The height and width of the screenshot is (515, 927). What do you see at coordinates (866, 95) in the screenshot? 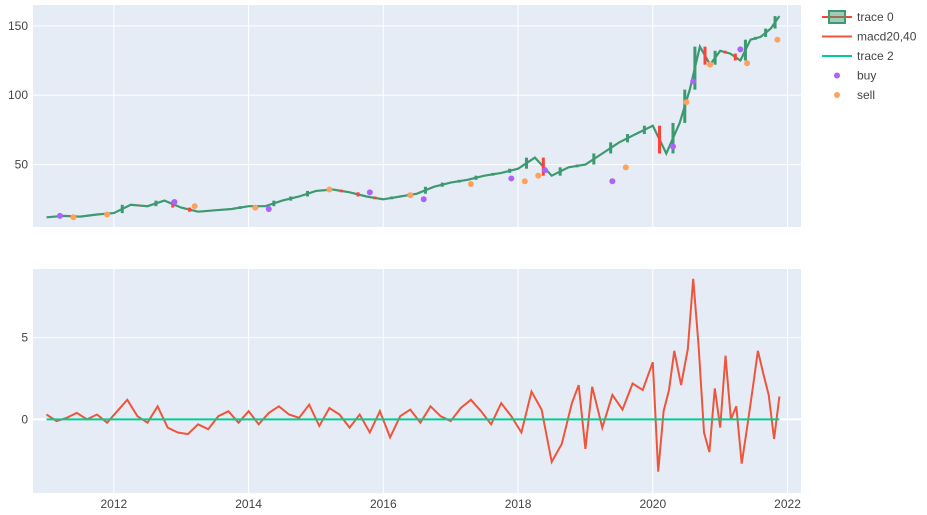
I see `legend-label: sell` at bounding box center [866, 95].